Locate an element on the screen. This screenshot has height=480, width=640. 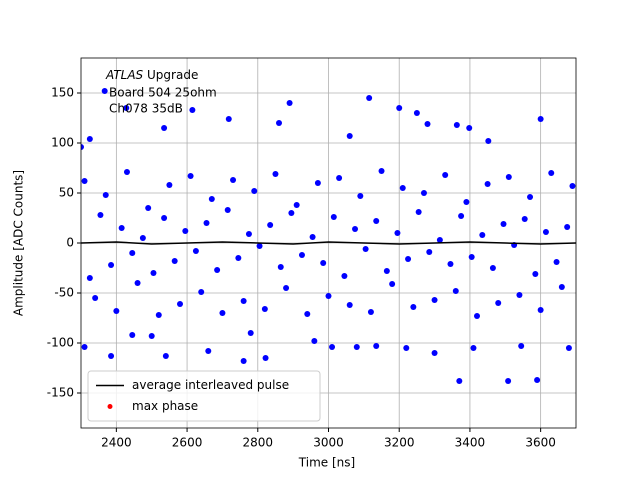
x-tick-label: 2800 is located at coordinates (258, 443).